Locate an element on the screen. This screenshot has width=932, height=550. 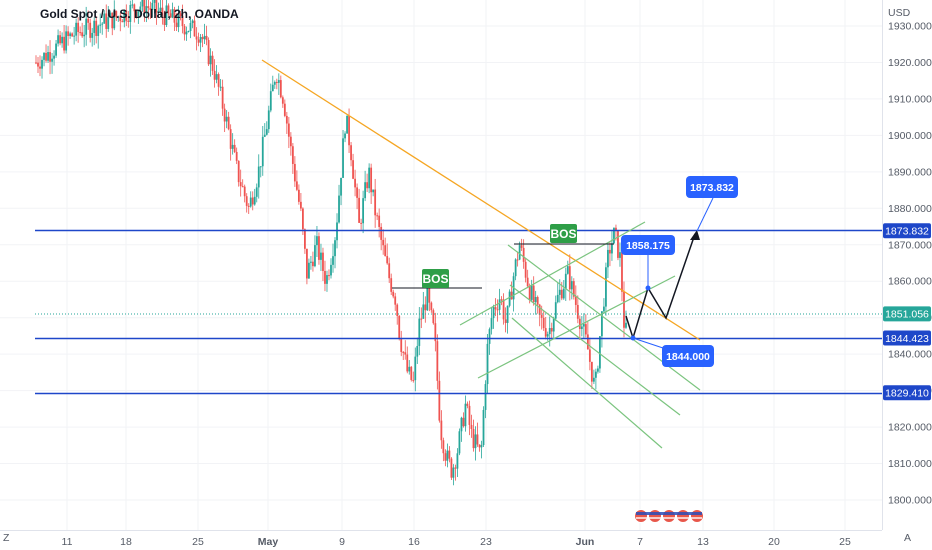
bos-label-2: BOS is located at coordinates (563, 233).